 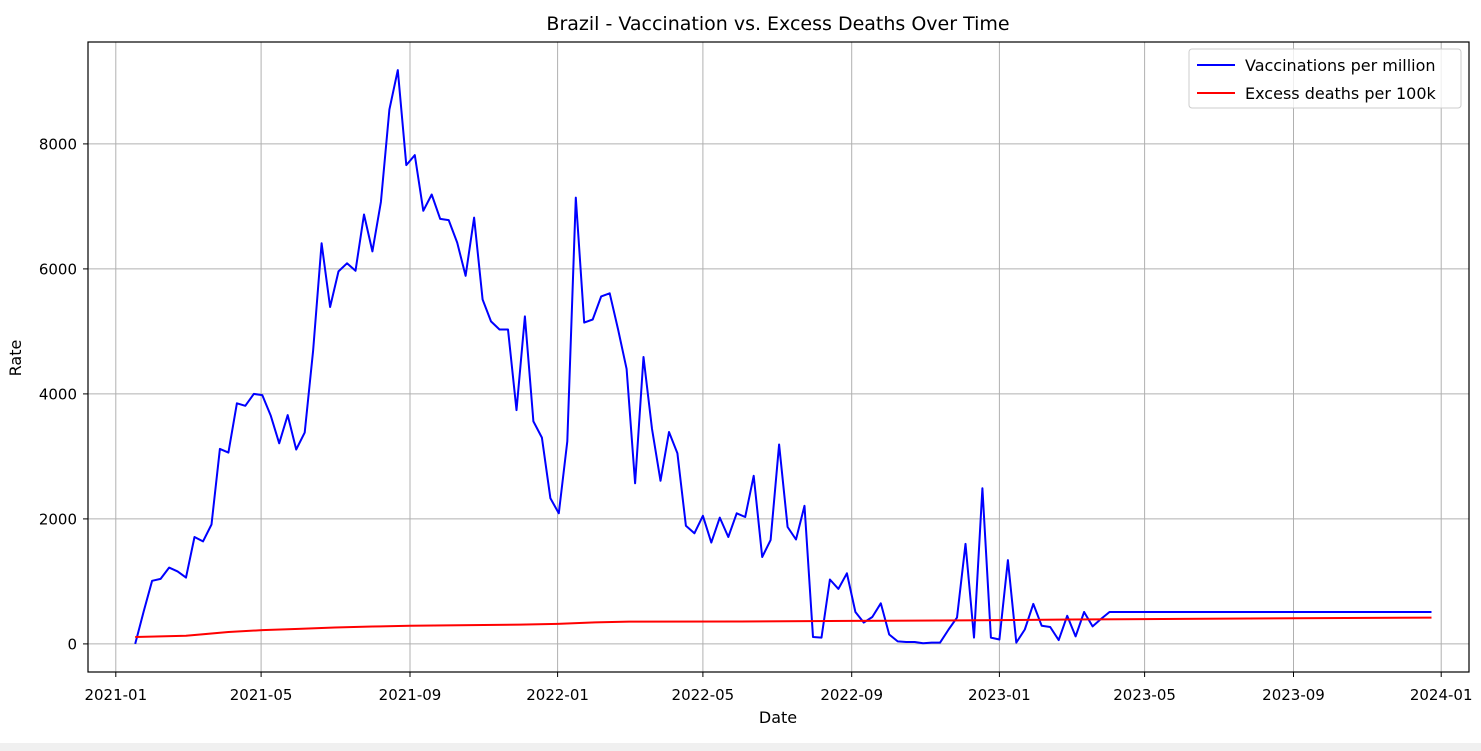 What do you see at coordinates (261, 695) in the screenshot?
I see `x-tick-label: 2021-05` at bounding box center [261, 695].